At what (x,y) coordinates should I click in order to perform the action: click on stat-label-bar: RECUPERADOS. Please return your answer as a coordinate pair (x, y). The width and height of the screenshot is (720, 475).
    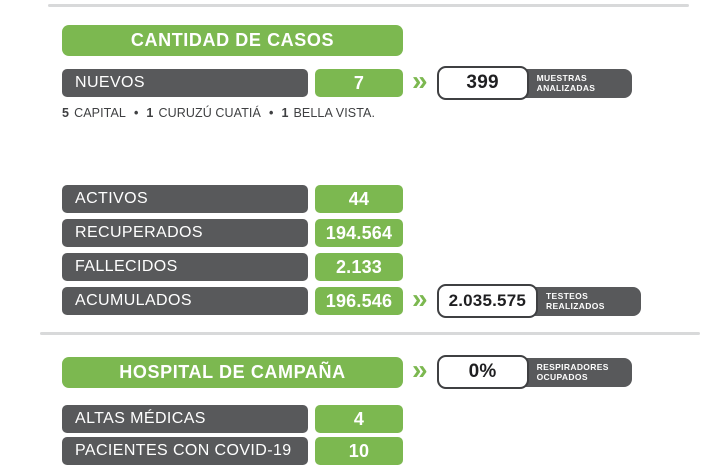
    Looking at the image, I should click on (185, 233).